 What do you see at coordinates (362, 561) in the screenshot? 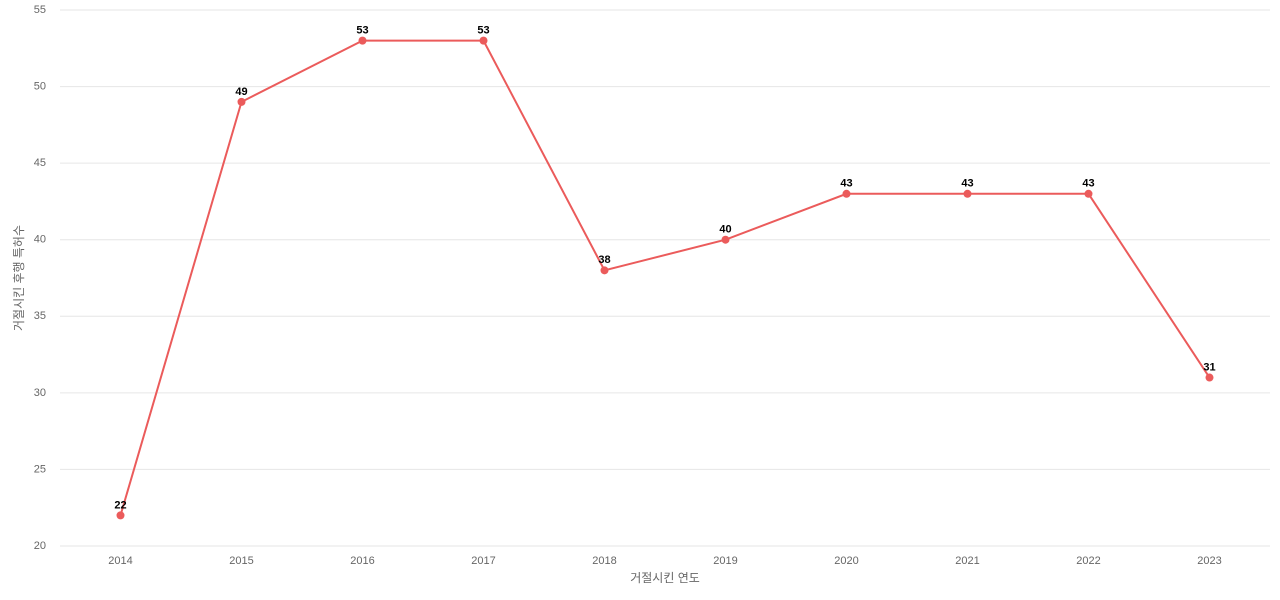
I see `x-tick-label: 2016` at bounding box center [362, 561].